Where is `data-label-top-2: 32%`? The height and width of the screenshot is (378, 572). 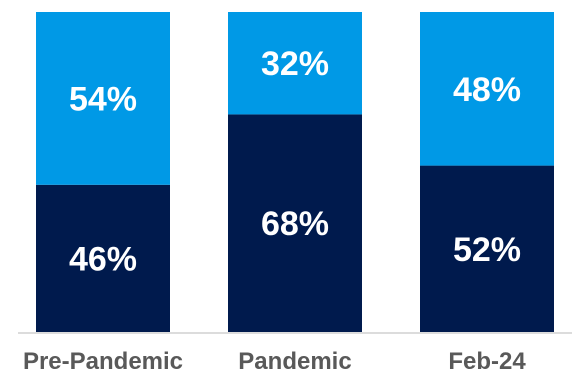 data-label-top-2: 32% is located at coordinates (295, 64).